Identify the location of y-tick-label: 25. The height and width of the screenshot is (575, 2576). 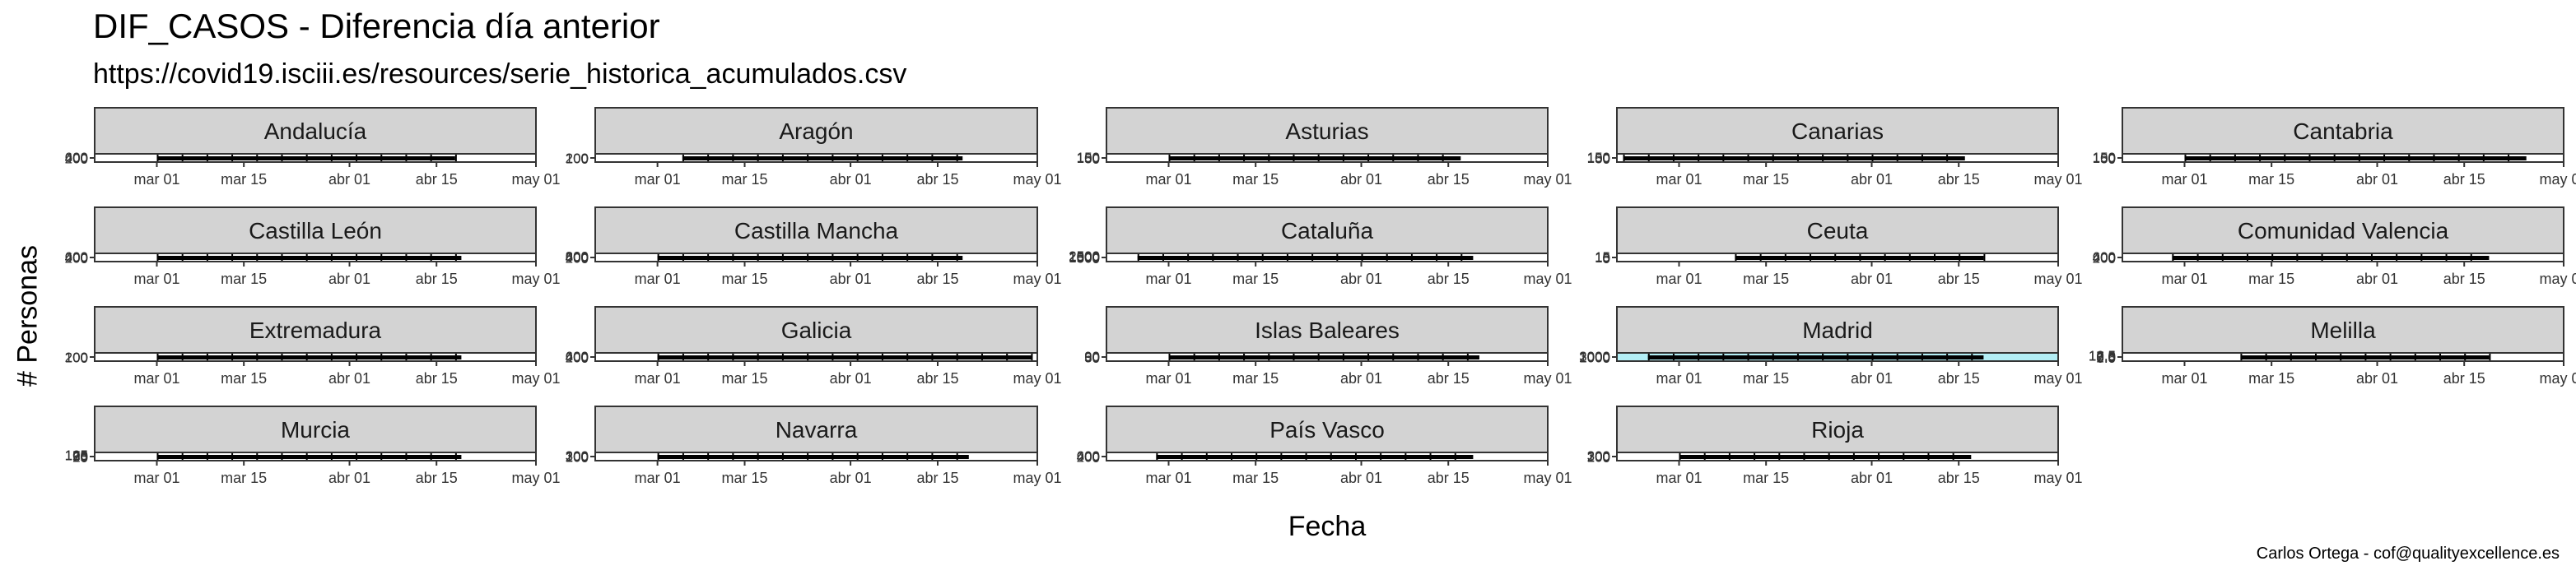
(80, 457).